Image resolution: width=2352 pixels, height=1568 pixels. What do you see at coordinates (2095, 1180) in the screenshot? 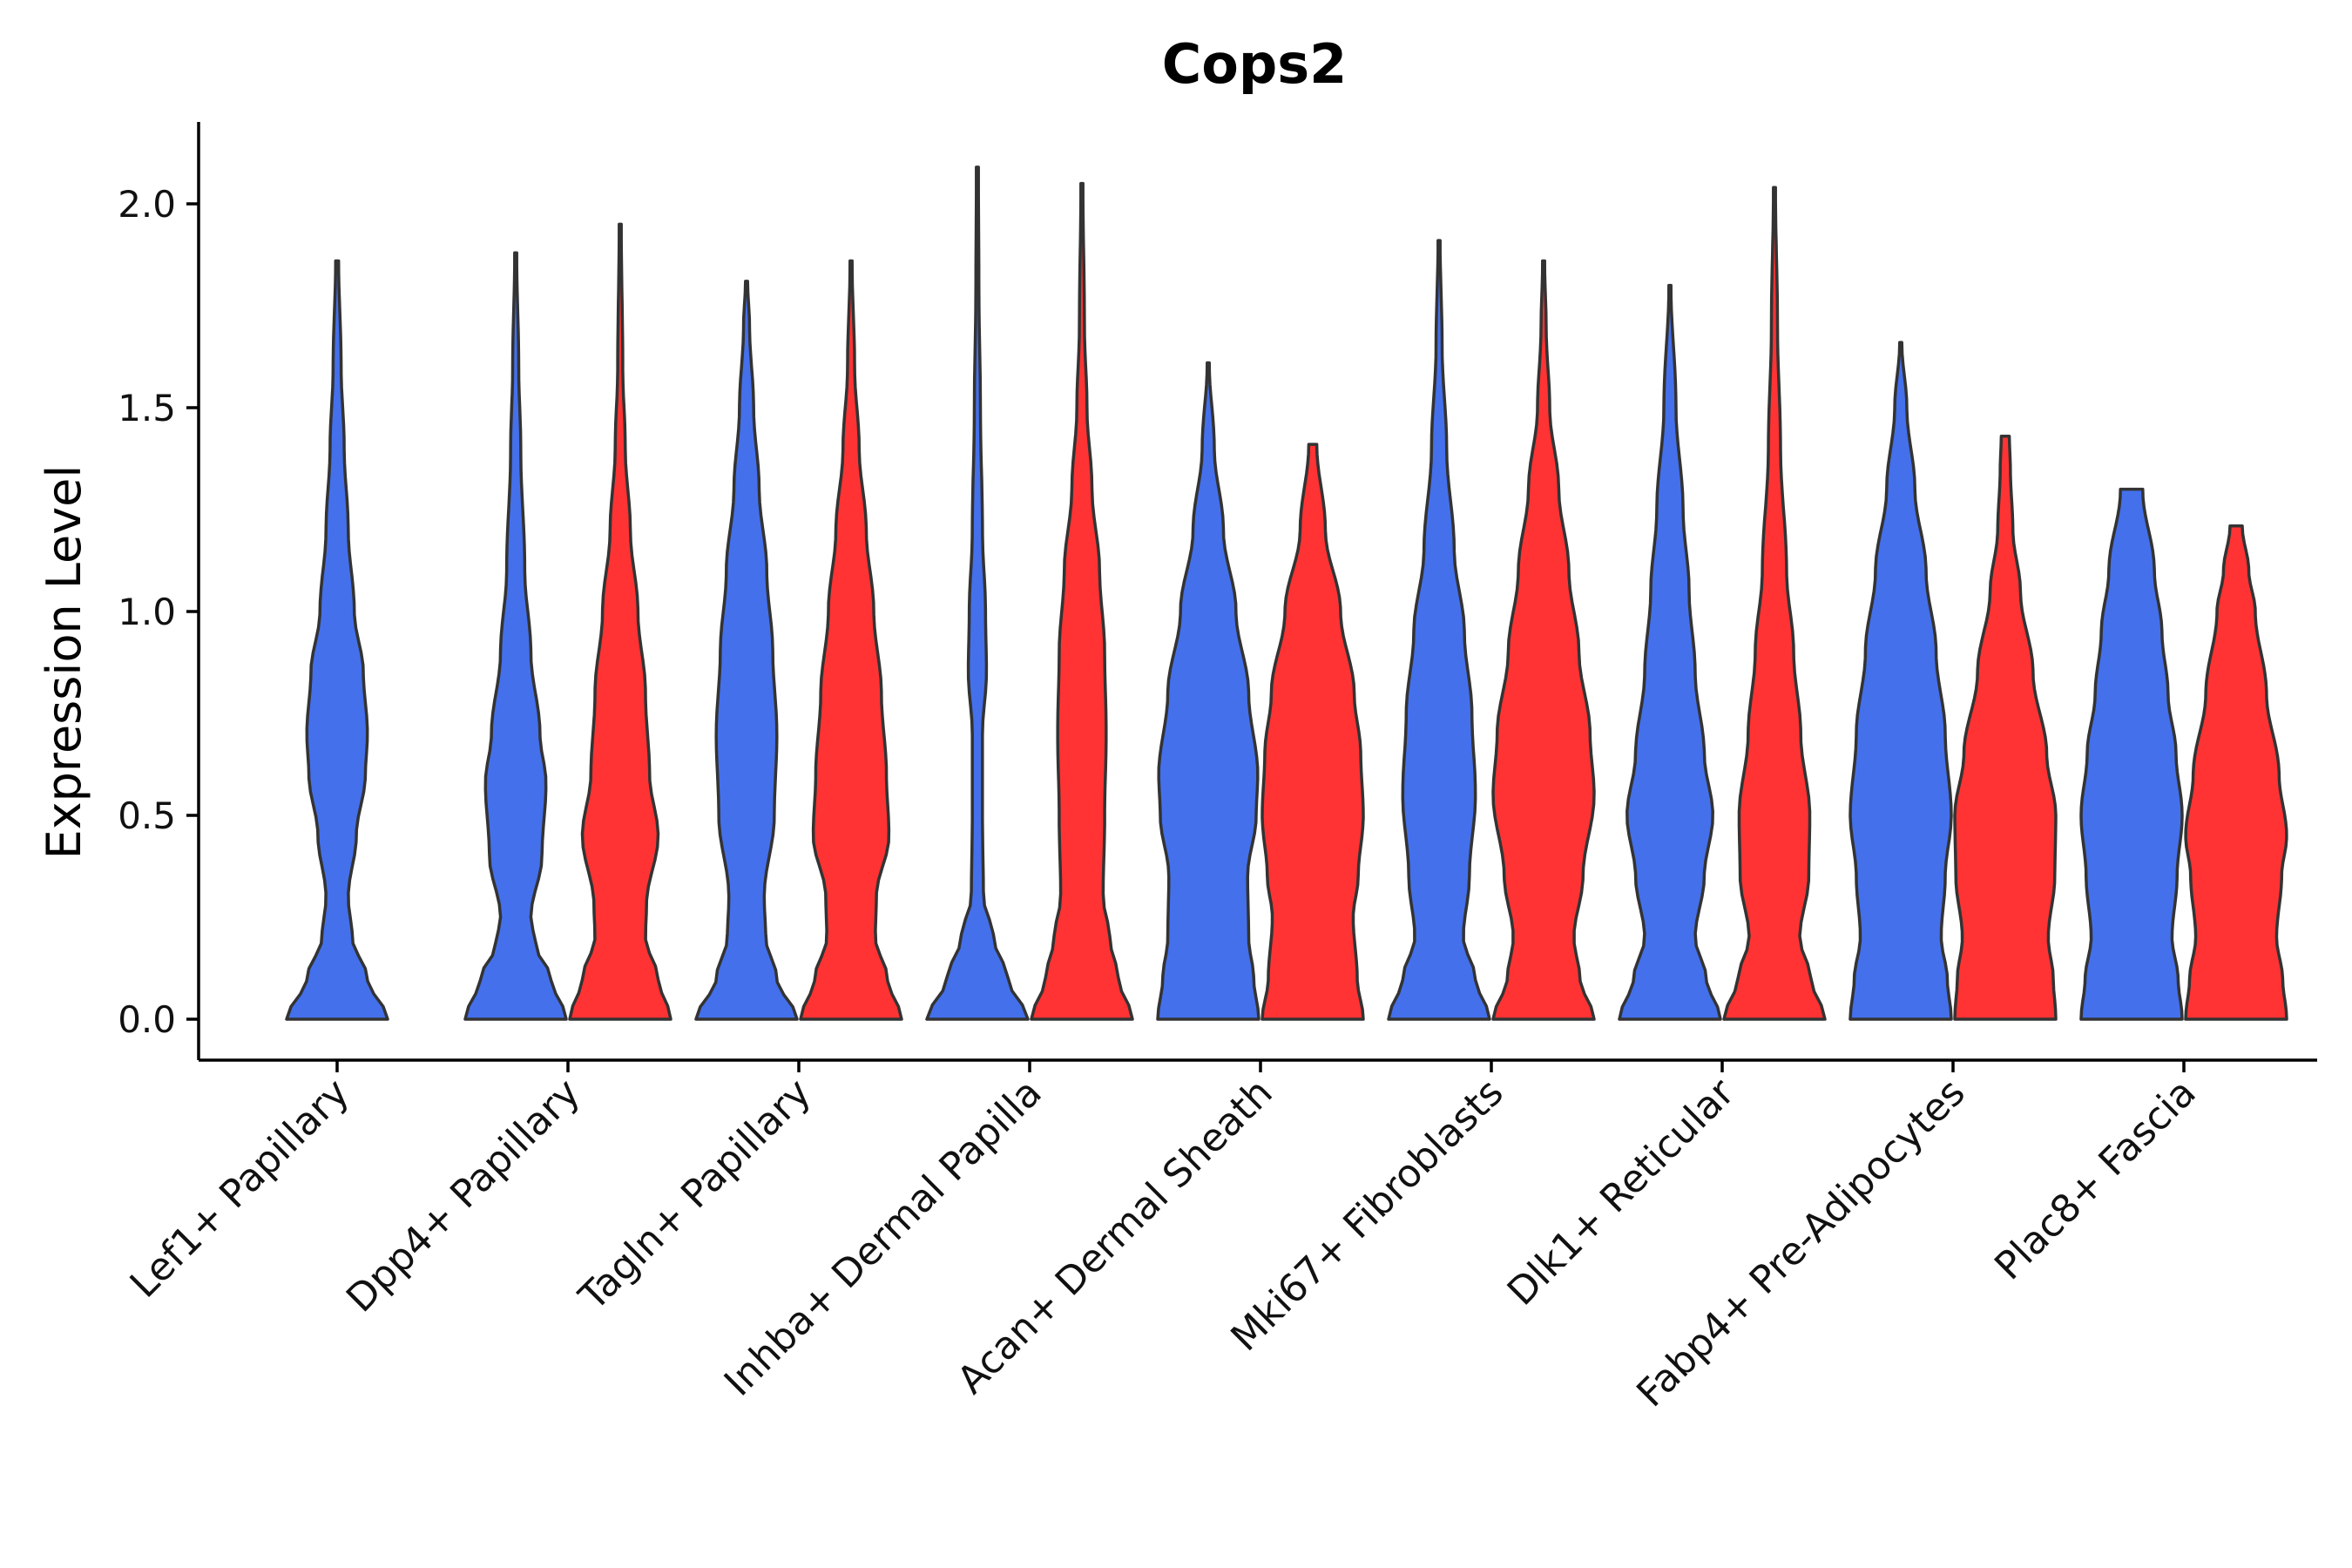
I see `x-tick-label: Plac8+ Fascia` at bounding box center [2095, 1180].